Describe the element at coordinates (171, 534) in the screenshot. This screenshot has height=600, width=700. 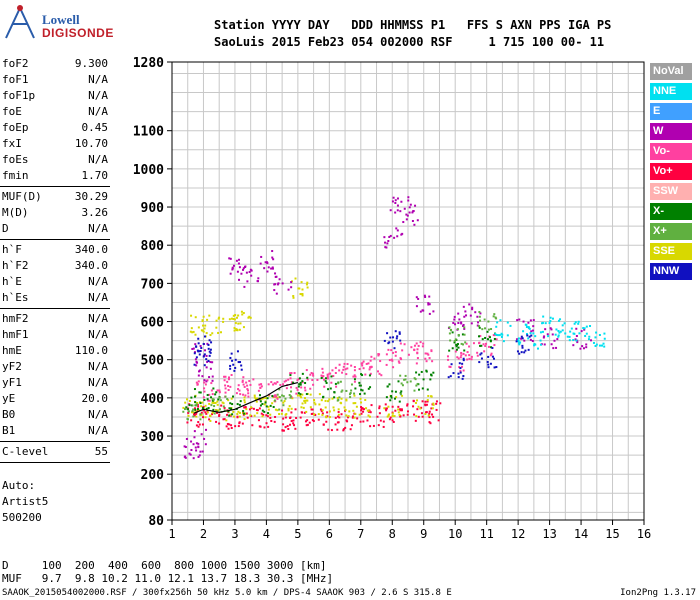
I see `x-tick-label: 1` at that location.